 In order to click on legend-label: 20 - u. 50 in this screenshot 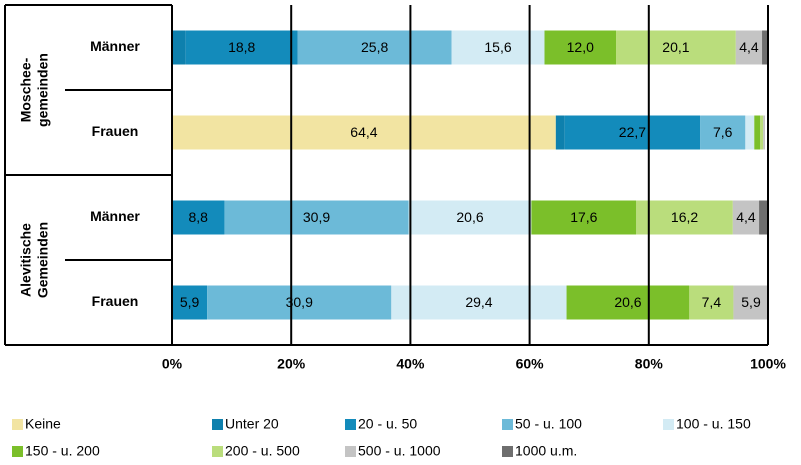, I will do `click(387, 424)`.